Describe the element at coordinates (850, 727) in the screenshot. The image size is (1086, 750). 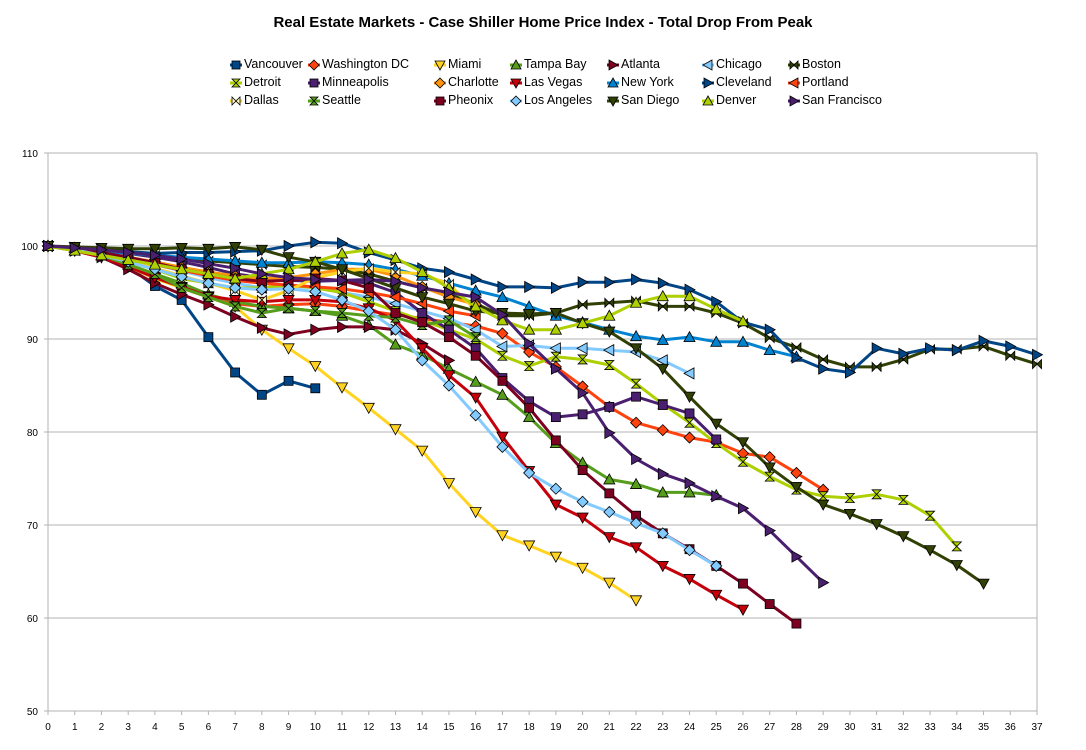
I see `x-tick-label: 30` at that location.